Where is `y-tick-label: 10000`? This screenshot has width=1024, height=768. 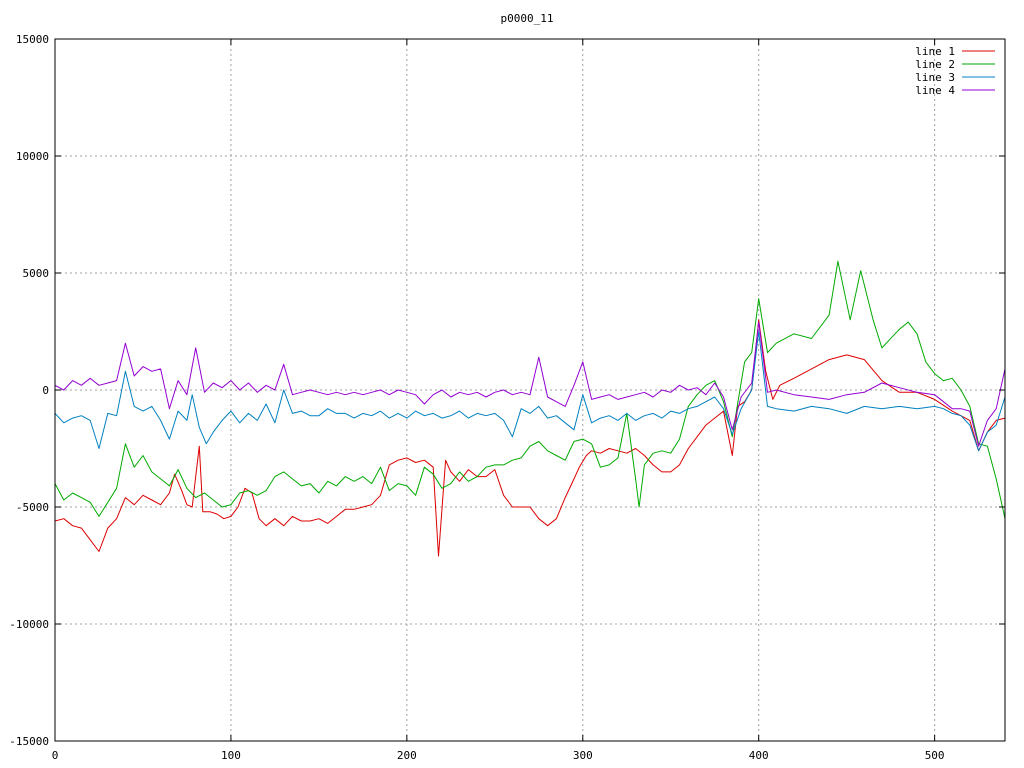 y-tick-label: 10000 is located at coordinates (32, 156).